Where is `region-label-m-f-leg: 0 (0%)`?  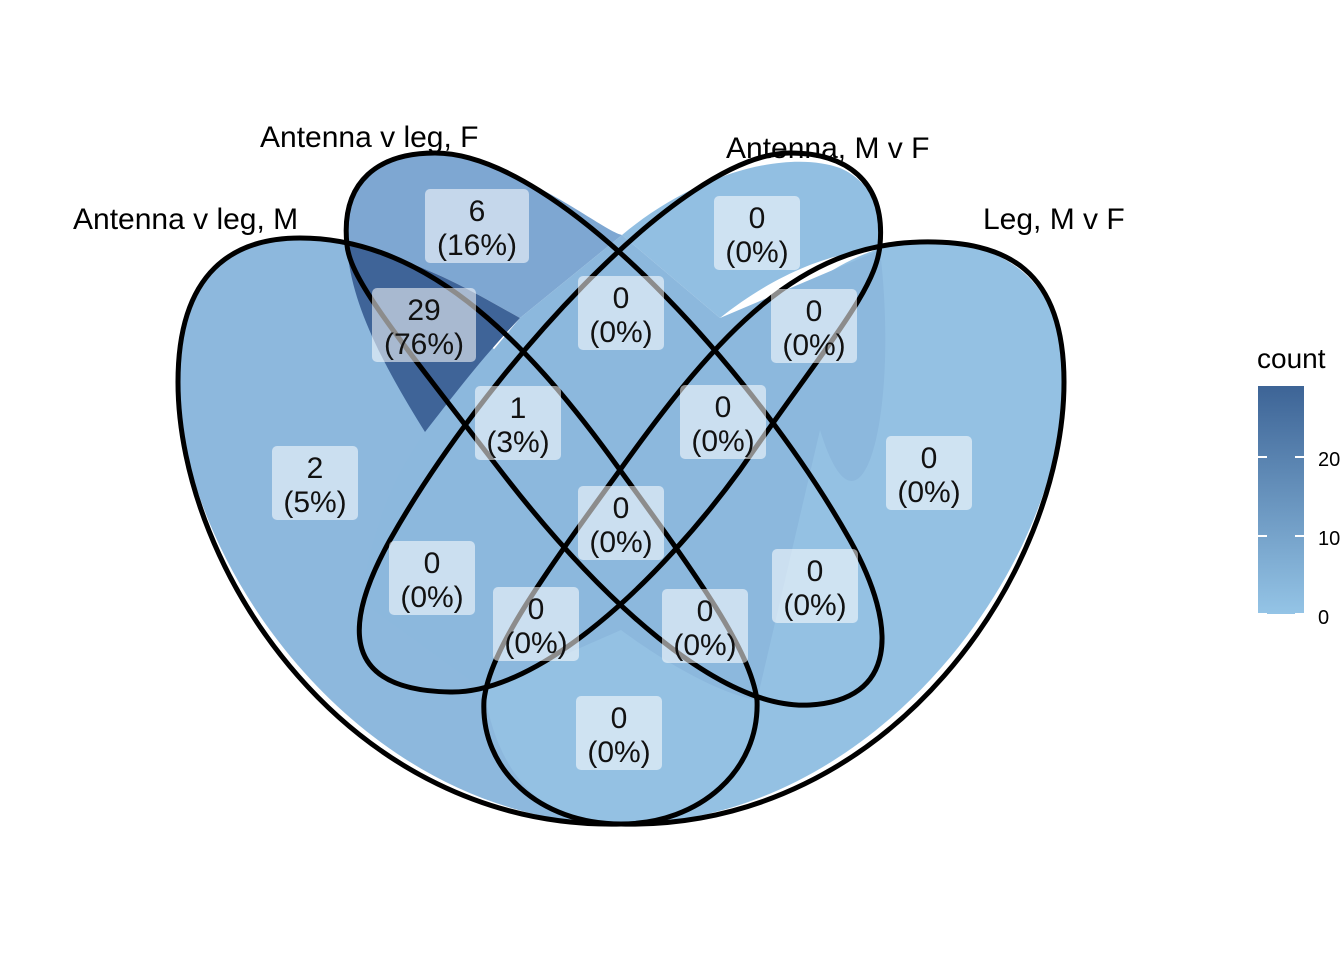 region-label-m-f-leg: 0 (0%) is located at coordinates (705, 626).